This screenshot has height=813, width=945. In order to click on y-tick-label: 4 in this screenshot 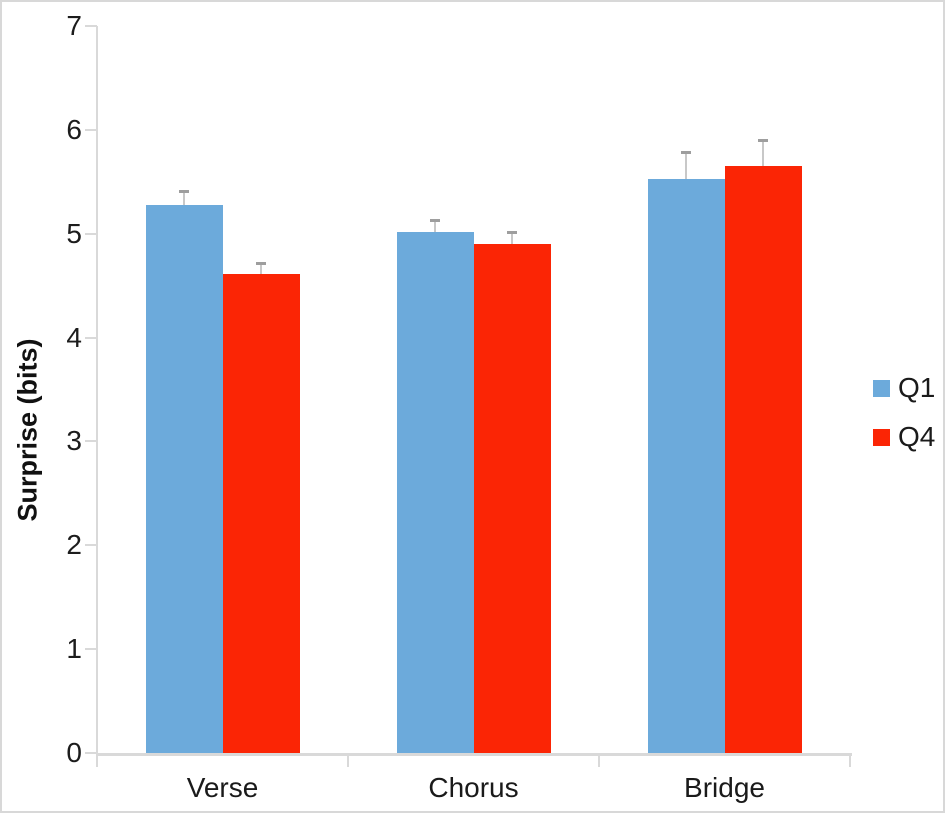, I will do `click(74, 337)`.